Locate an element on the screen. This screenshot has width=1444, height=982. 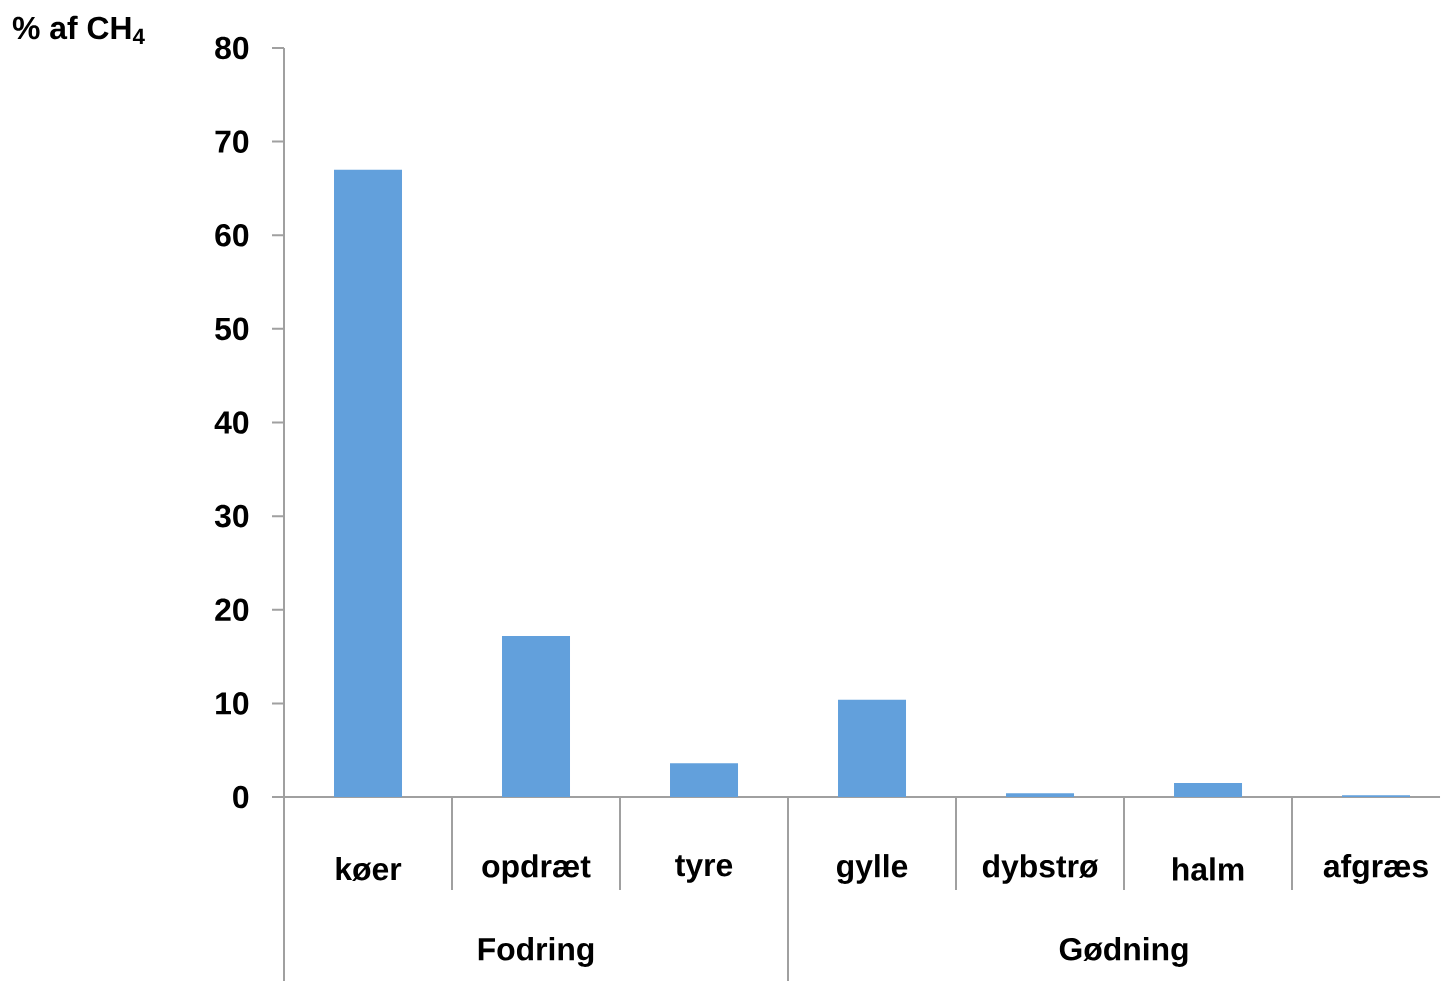
y-tick-label: 50 is located at coordinates (232, 329).